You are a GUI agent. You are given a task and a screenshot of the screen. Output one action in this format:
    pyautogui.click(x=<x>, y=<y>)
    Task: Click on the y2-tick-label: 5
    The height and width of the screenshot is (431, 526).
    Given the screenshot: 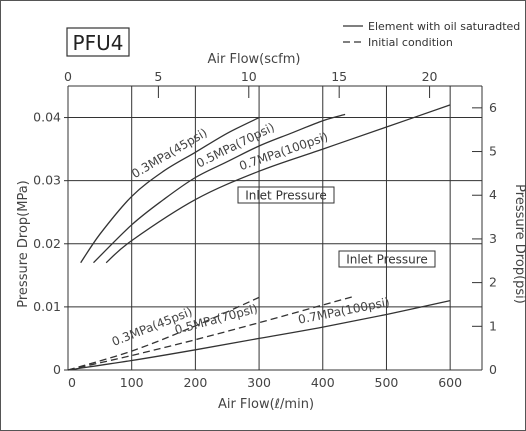 What is the action you would take?
    pyautogui.click(x=493, y=151)
    